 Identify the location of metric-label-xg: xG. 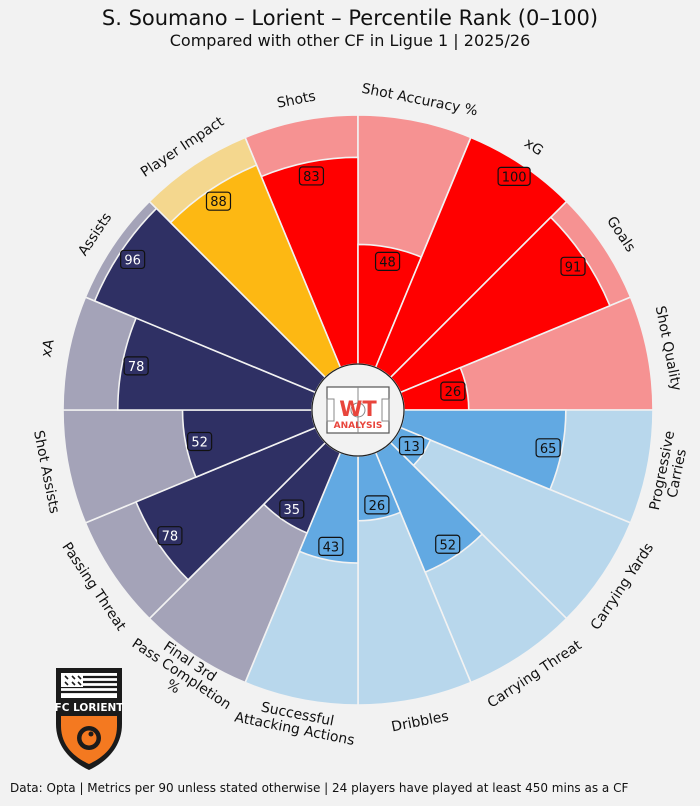
(533, 147).